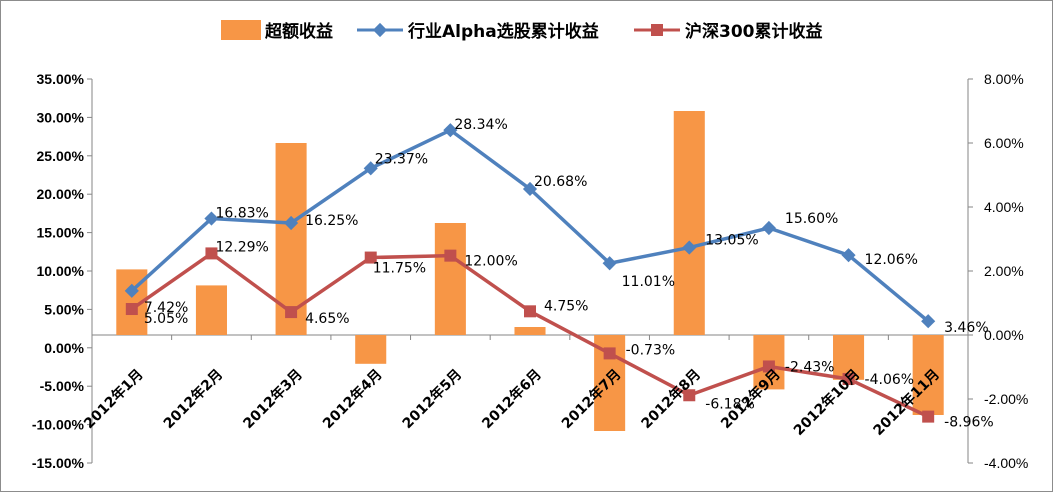 Image resolution: width=1053 pixels, height=492 pixels. What do you see at coordinates (731, 241) in the screenshot?
I see `alpha-data-label: 13.05%` at bounding box center [731, 241].